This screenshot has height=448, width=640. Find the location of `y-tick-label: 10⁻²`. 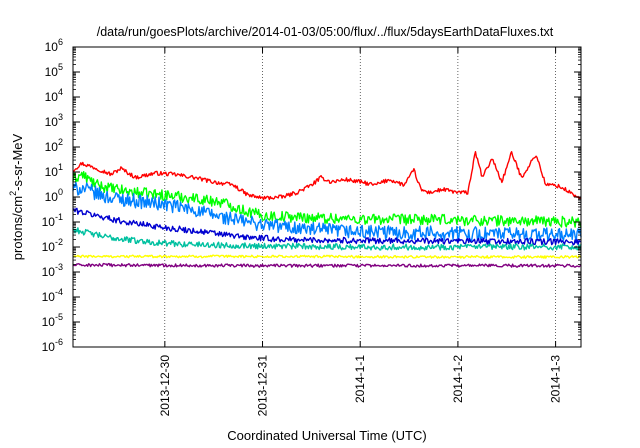

y-tick-label: 10⁻² is located at coordinates (52, 245).